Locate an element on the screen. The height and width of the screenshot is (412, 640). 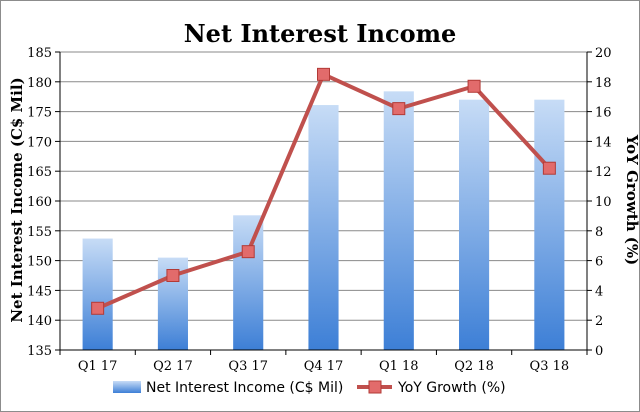
legend-line-label: YoY Growth (%) is located at coordinates (451, 388).